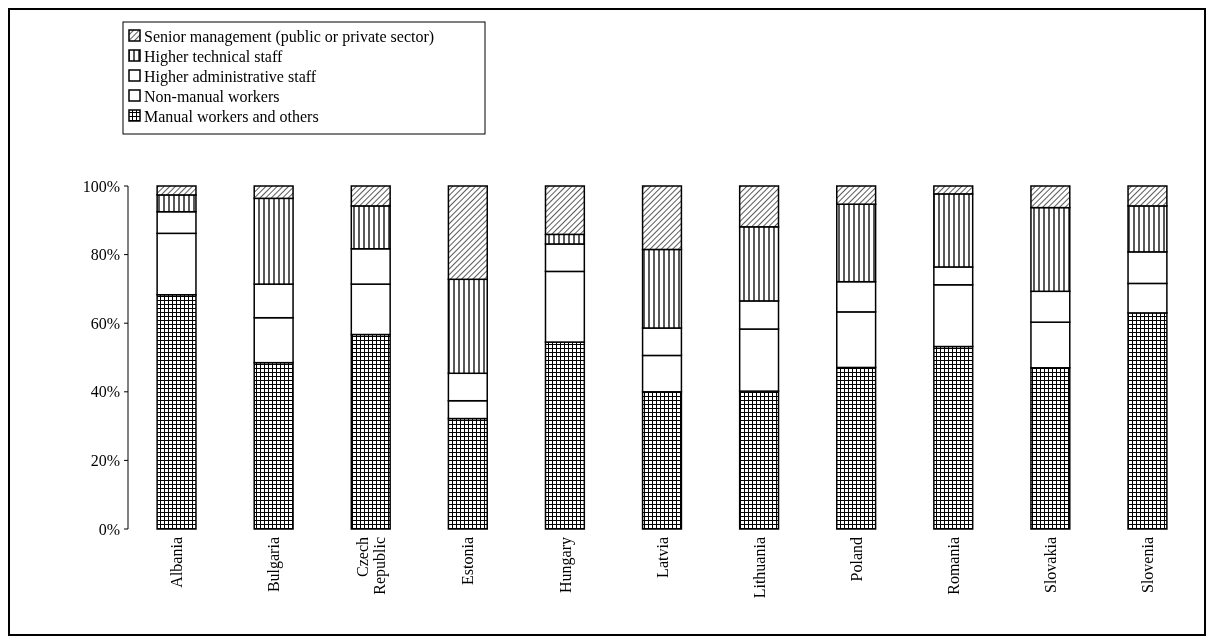  I want to click on legend-label: Non-manual workers, so click(212, 96).